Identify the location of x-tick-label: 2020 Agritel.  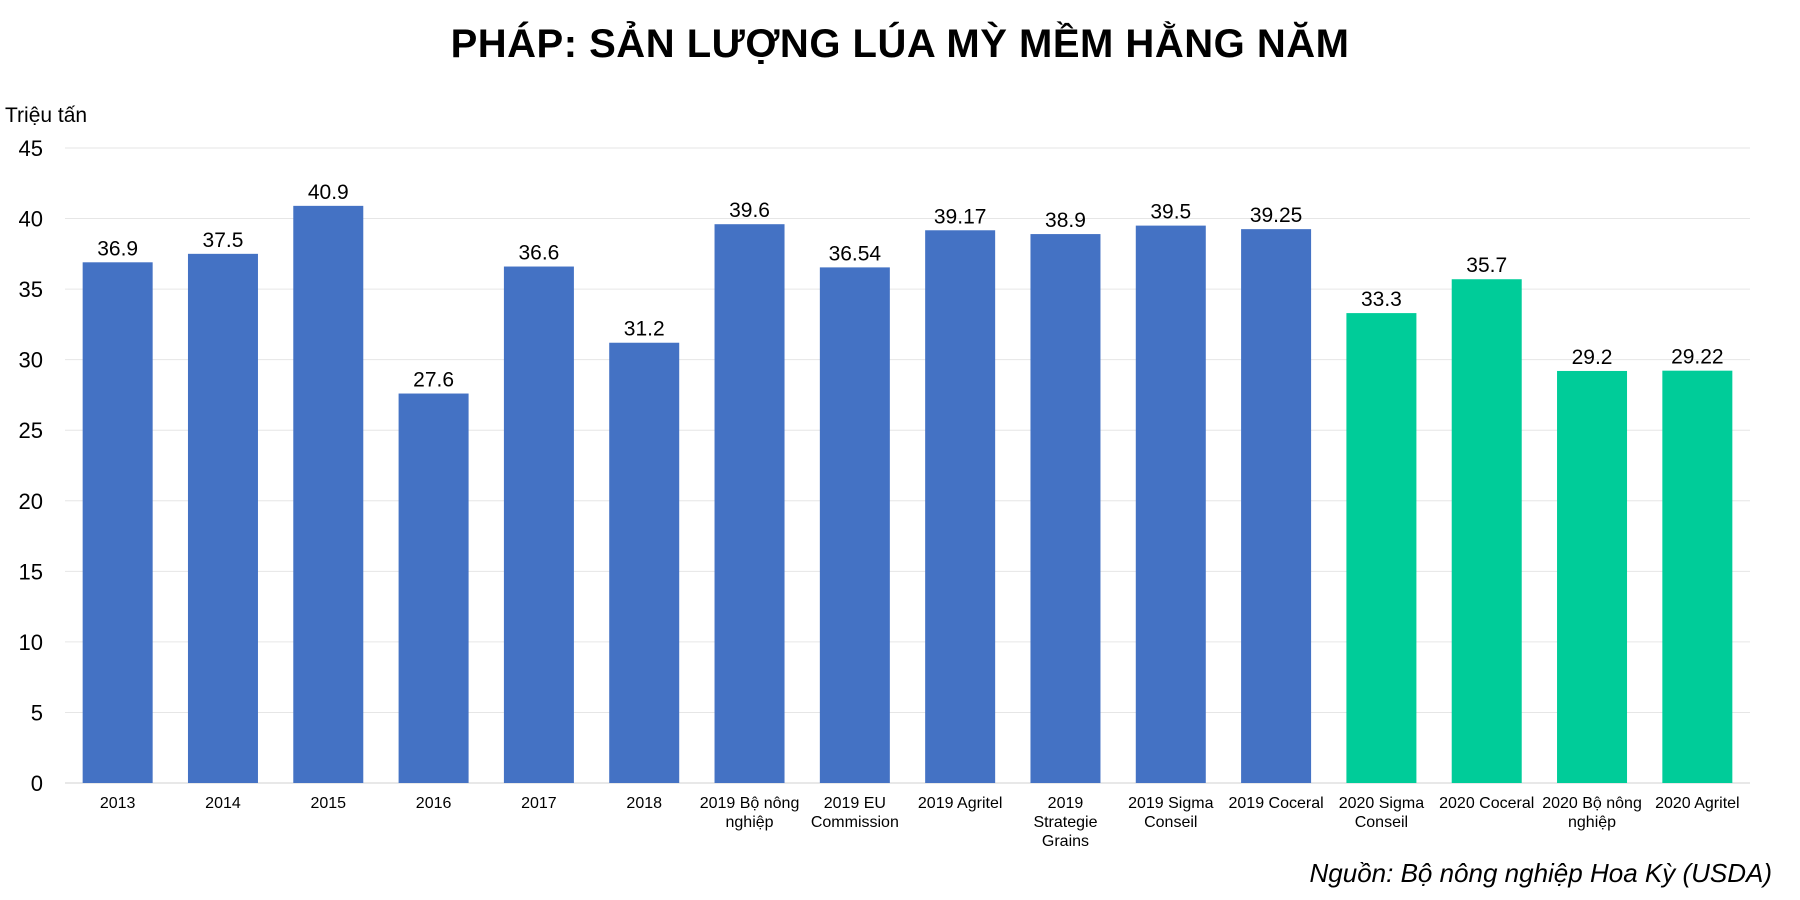
(1697, 803).